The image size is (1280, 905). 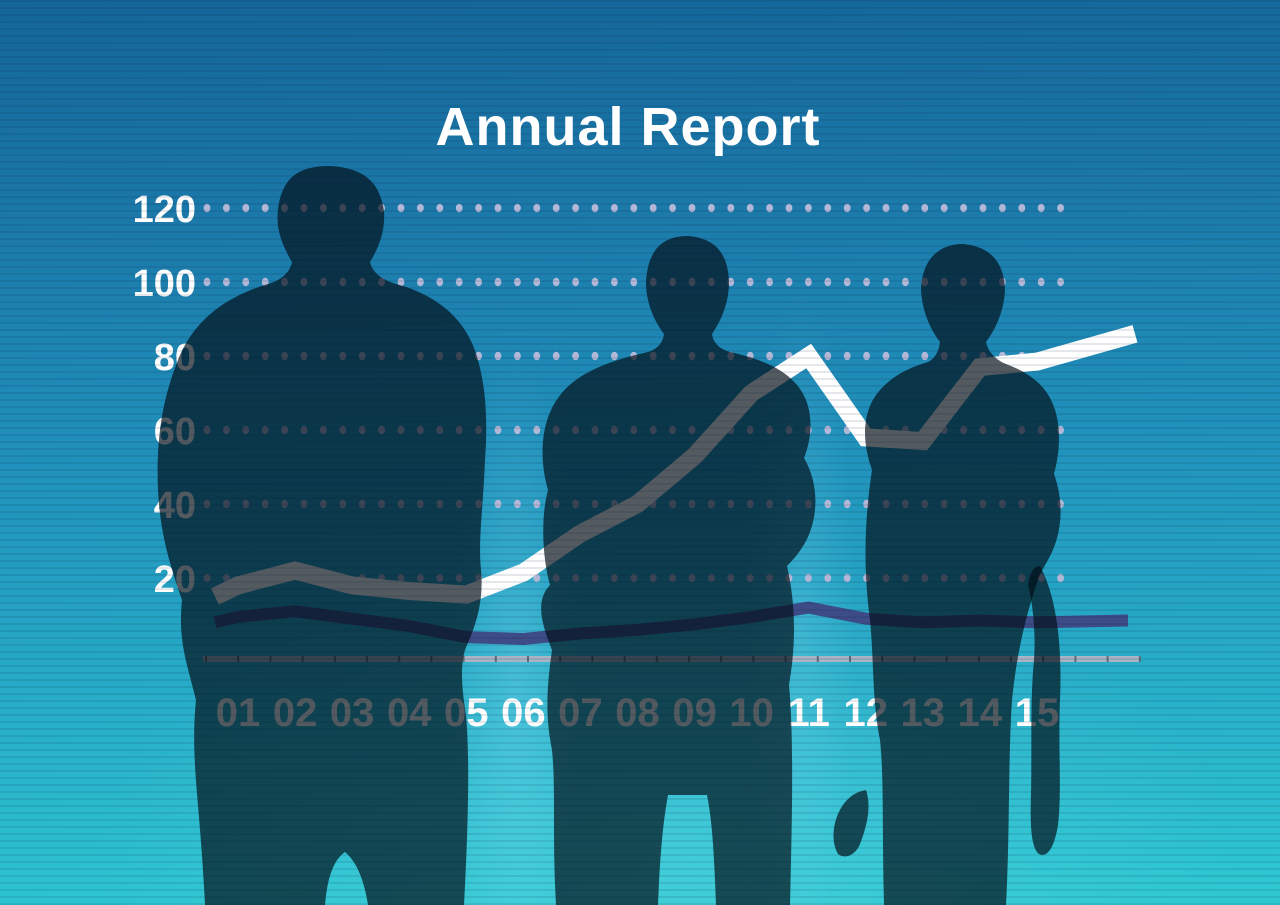 What do you see at coordinates (164, 210) in the screenshot?
I see `y-axis-label: 120` at bounding box center [164, 210].